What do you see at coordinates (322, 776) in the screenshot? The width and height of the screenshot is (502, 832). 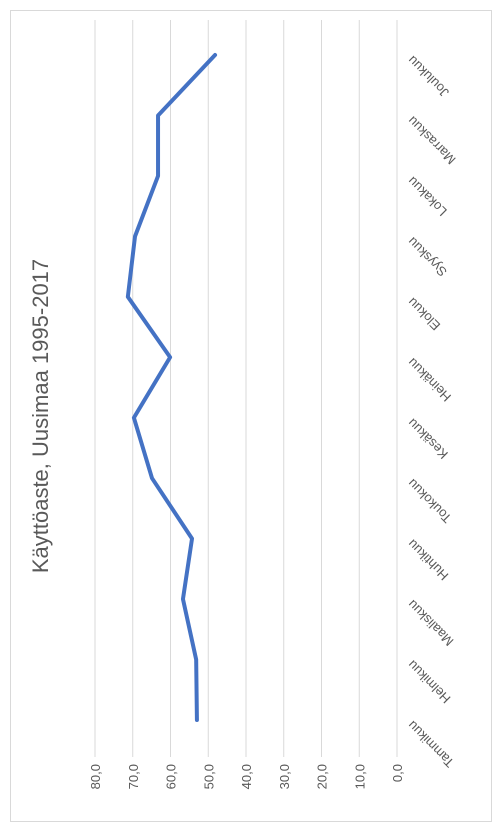 I see `y-tick-label: 20,0` at bounding box center [322, 776].